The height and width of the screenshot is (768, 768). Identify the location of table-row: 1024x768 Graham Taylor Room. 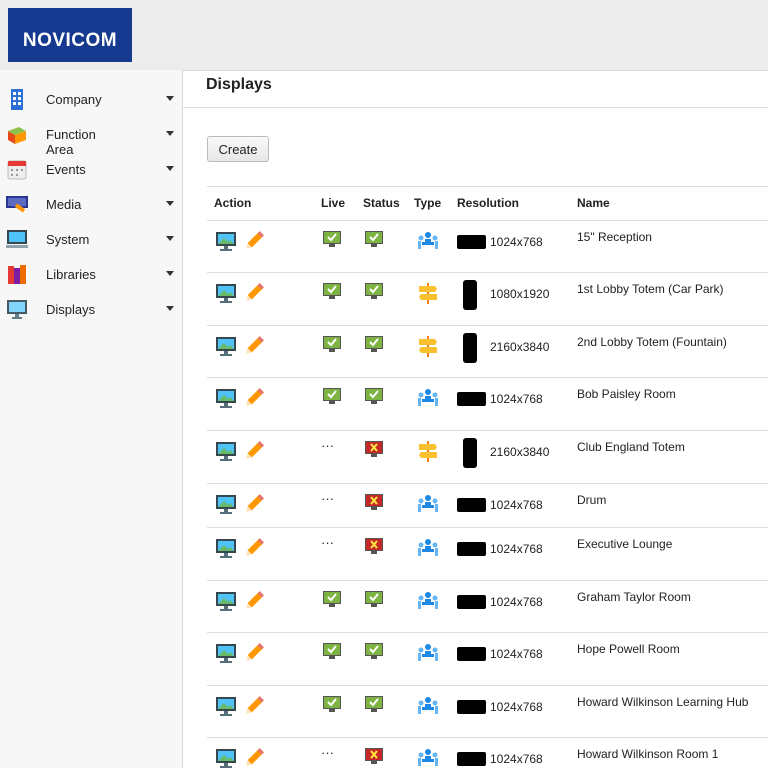
(384, 606).